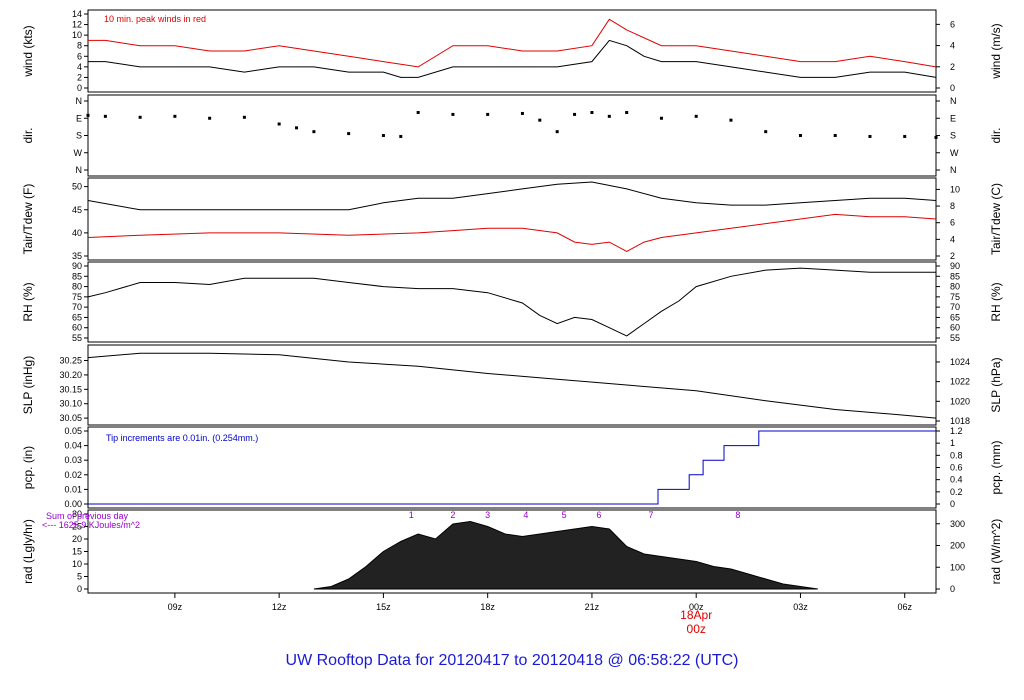 This screenshot has height=700, width=1024. I want to click on hour-marker-label: 3, so click(487, 515).